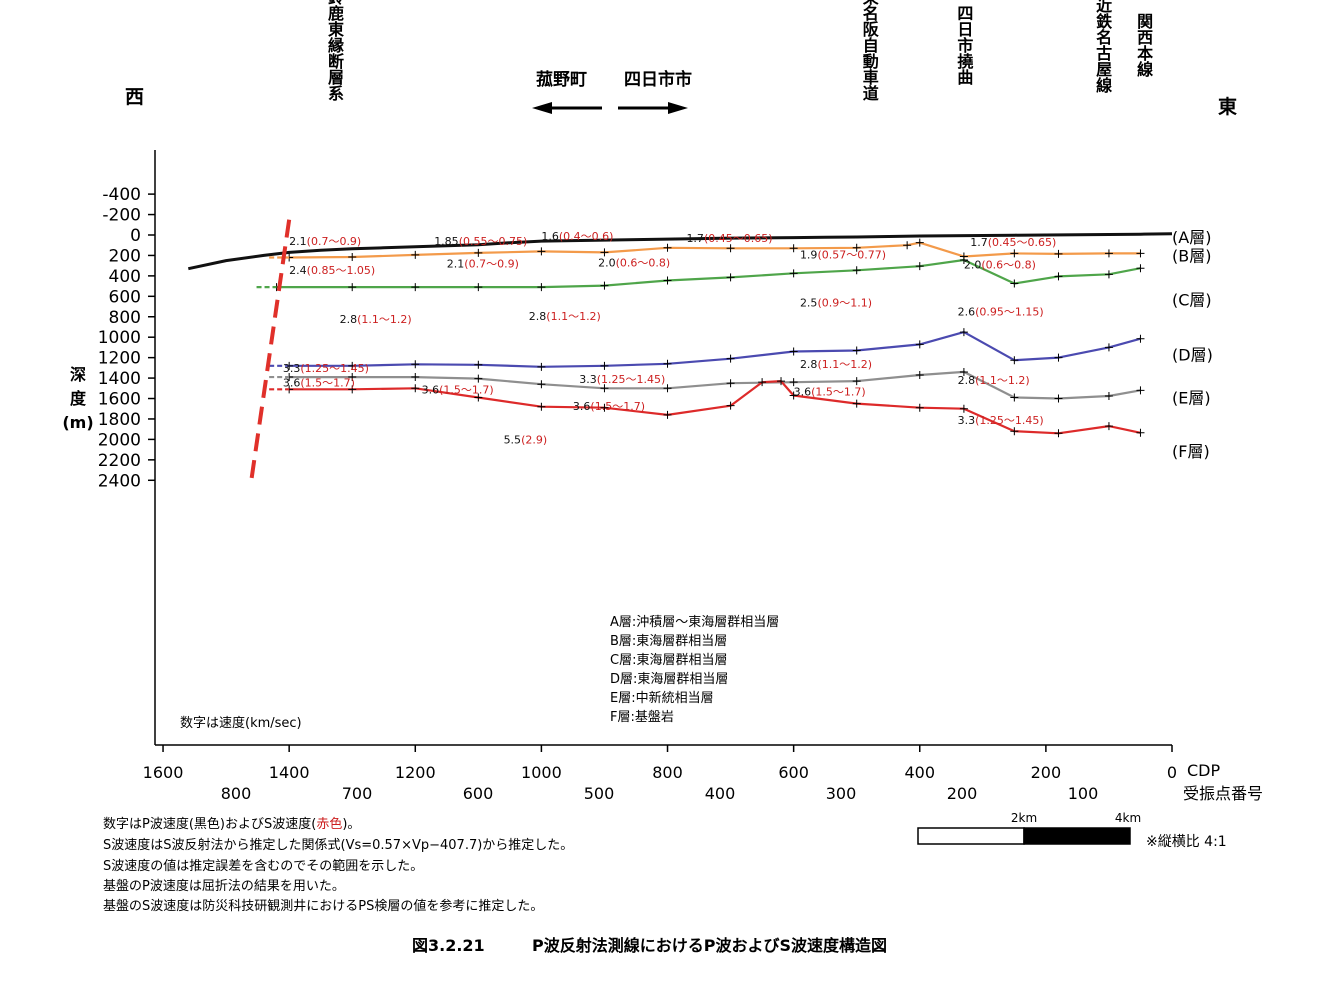  I want to click on y-axis-label-1: 深, so click(78, 374).